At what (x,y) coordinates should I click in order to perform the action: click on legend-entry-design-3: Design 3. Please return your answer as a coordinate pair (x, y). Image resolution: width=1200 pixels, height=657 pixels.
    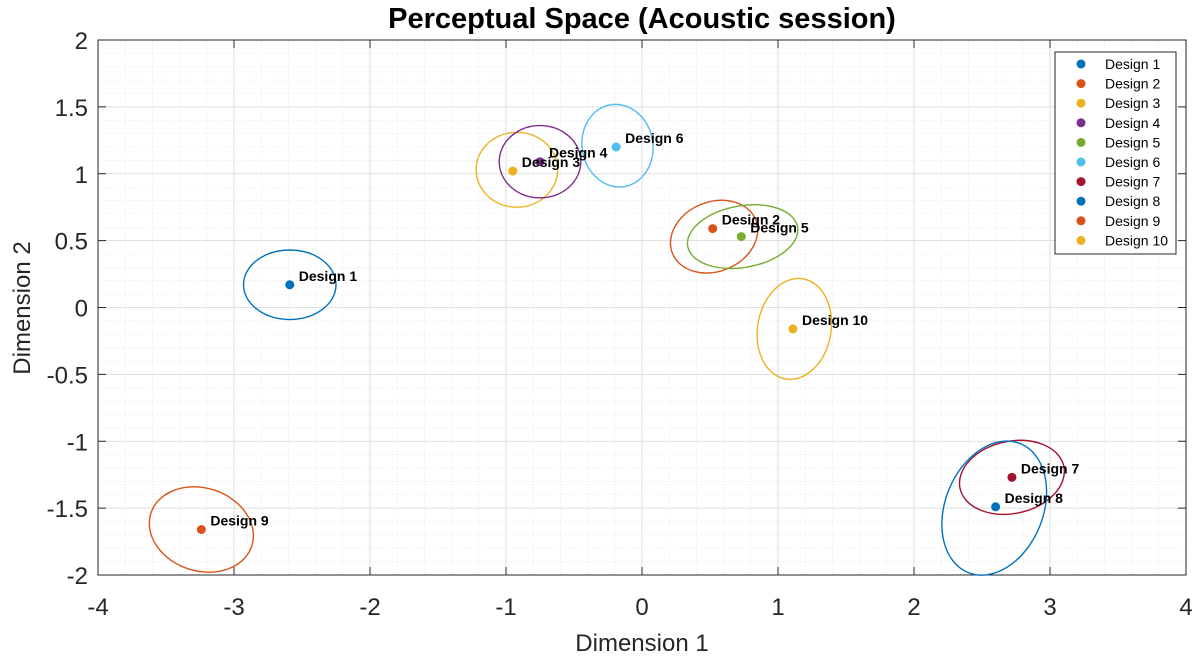
    Looking at the image, I should click on (1132, 103).